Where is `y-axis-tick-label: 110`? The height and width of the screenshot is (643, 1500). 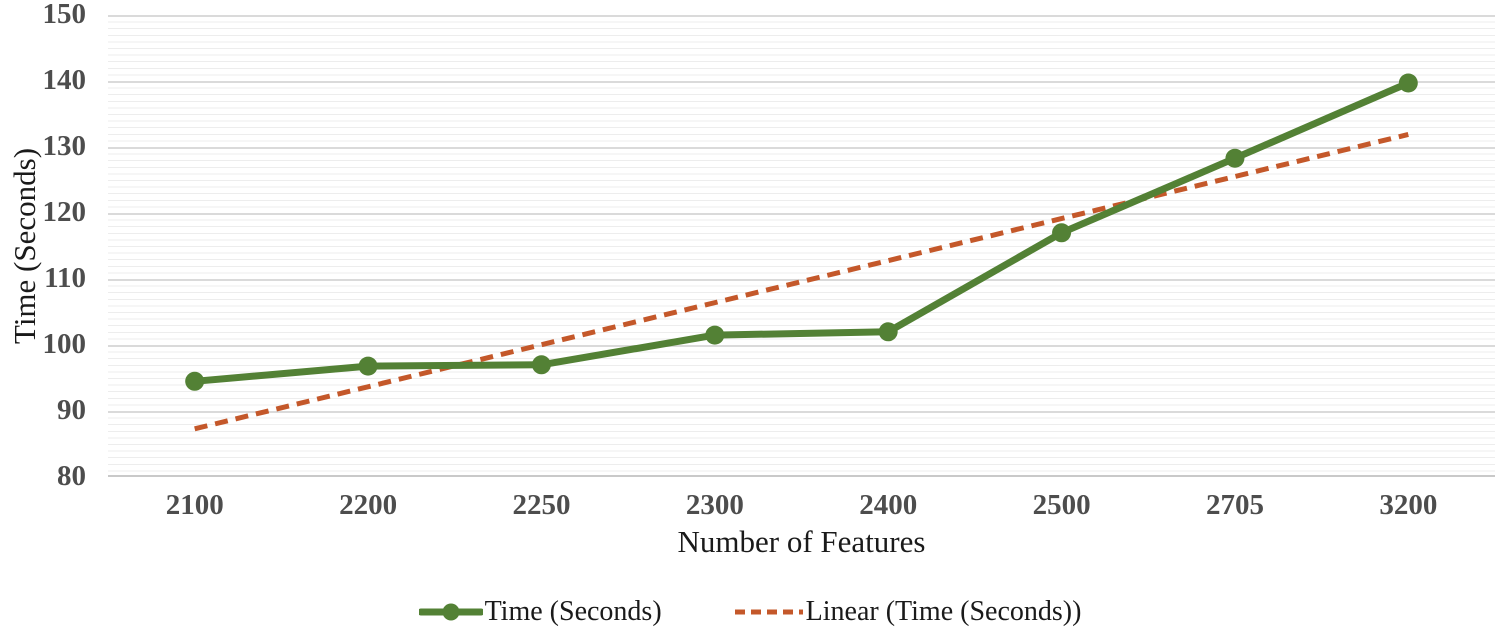 y-axis-tick-label: 110 is located at coordinates (65, 277).